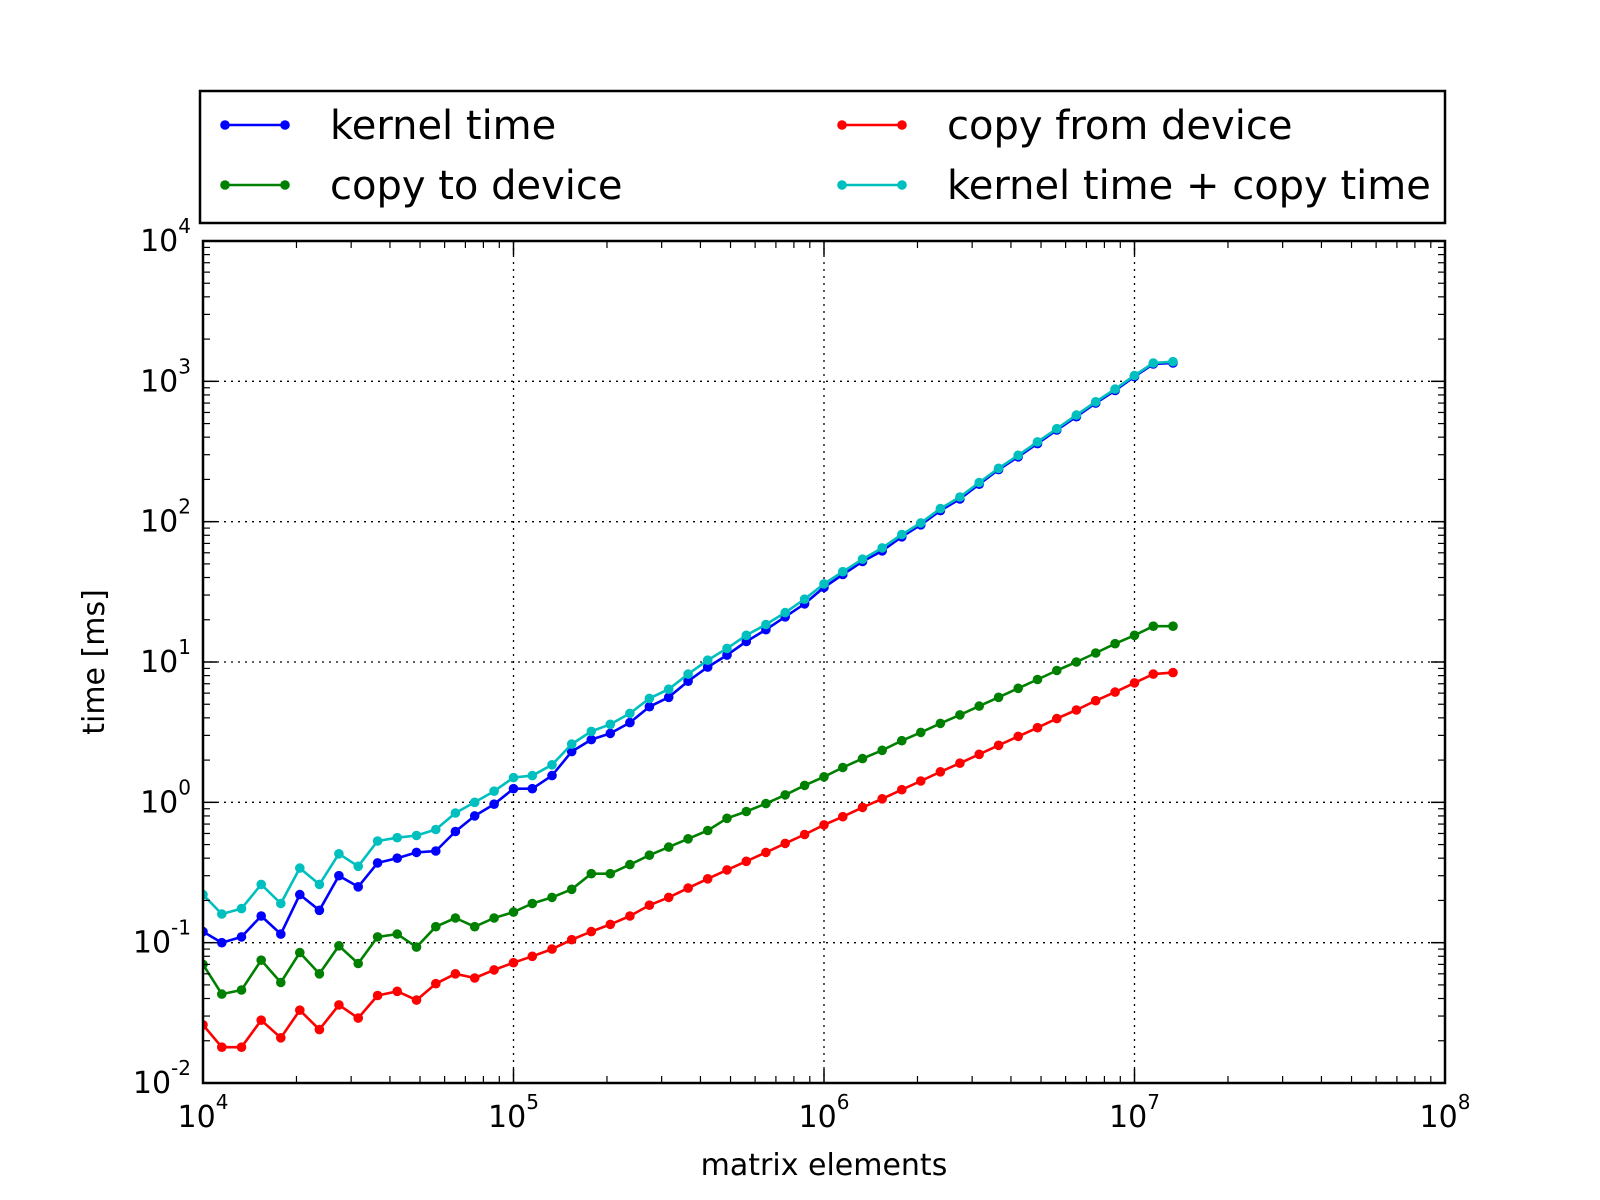 The image size is (1600, 1200). What do you see at coordinates (222, 1102) in the screenshot?
I see `x-tick-exponent: 4` at bounding box center [222, 1102].